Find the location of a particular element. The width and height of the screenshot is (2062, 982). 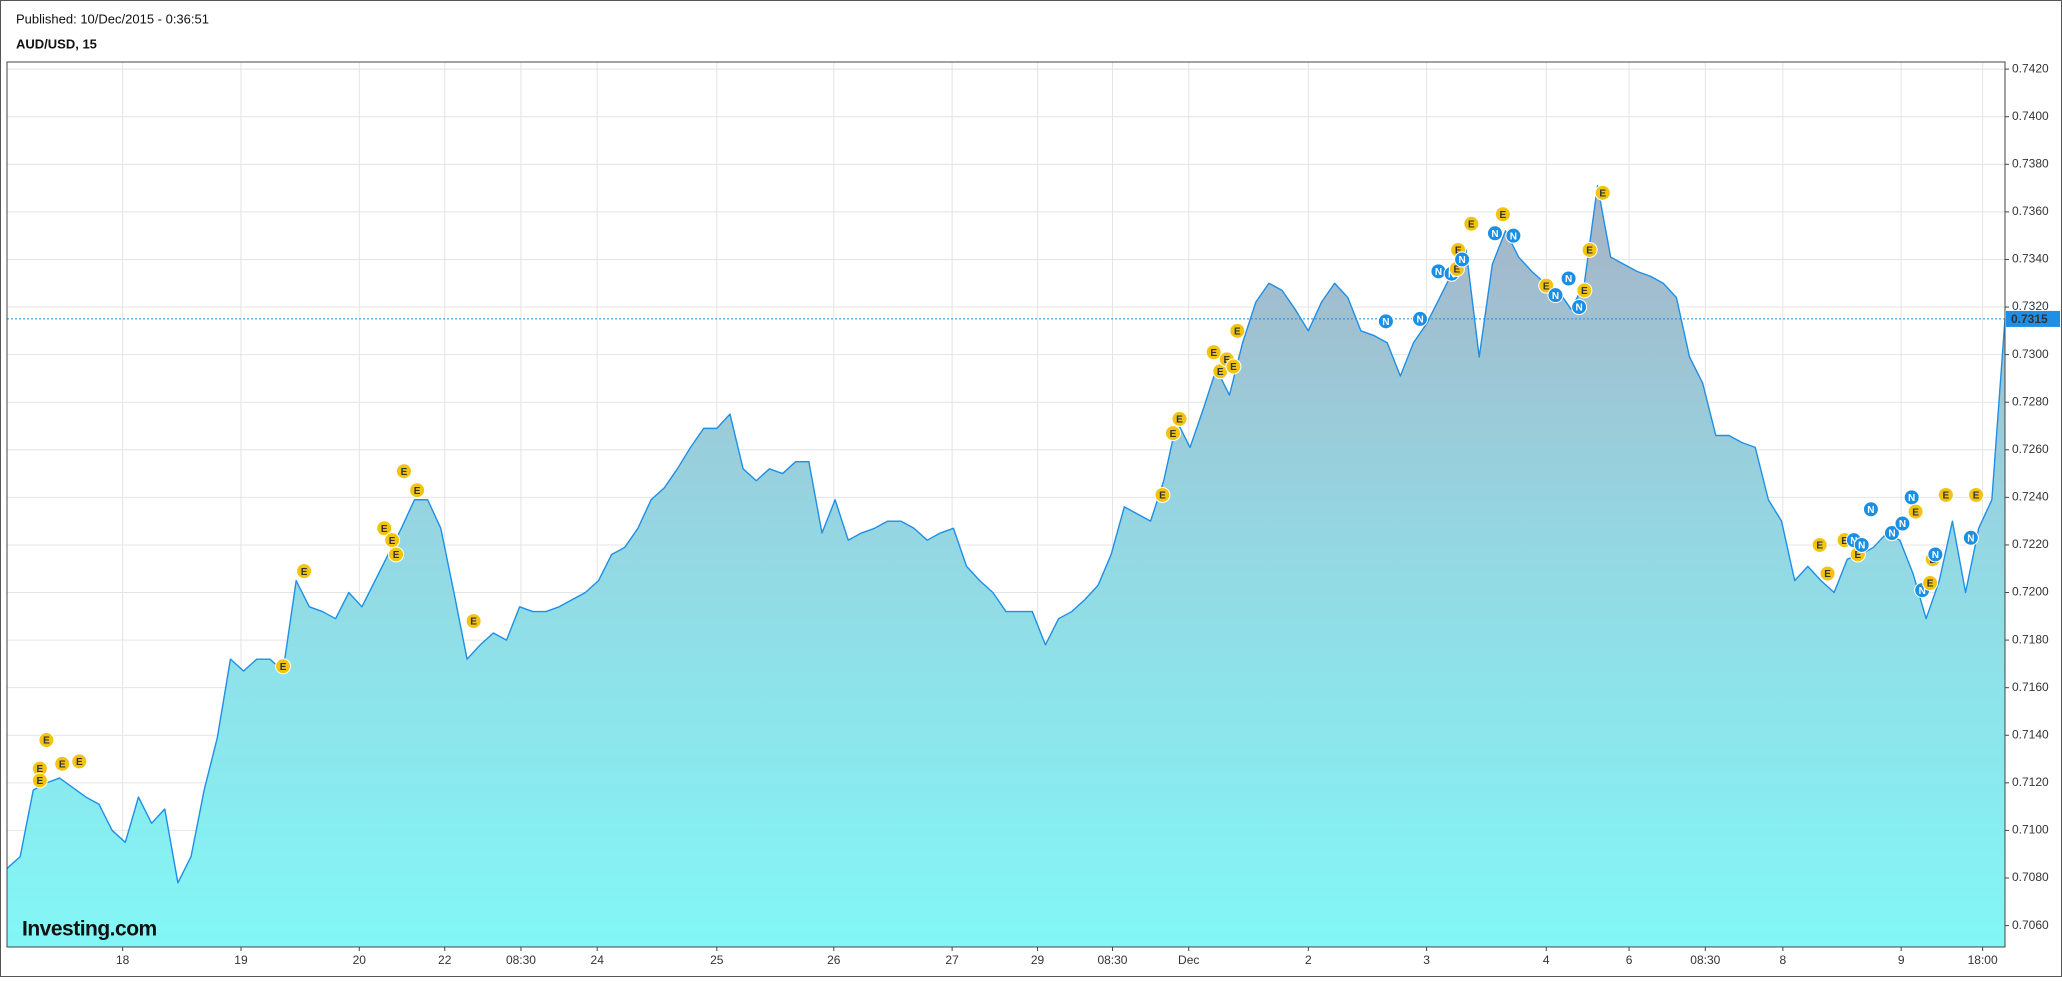

y-tick-label: 0.7280 is located at coordinates (2030, 401).